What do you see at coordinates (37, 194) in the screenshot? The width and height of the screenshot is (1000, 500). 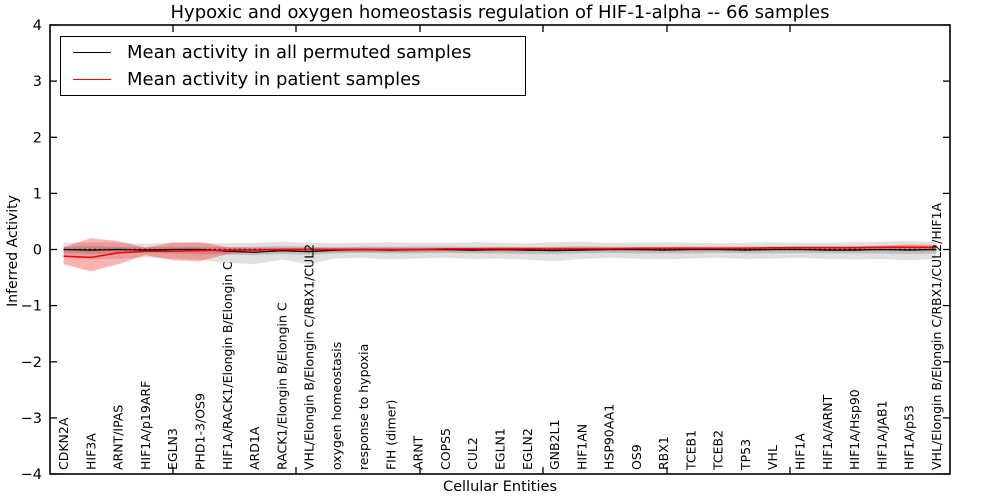 I see `y-tick-label: 1` at bounding box center [37, 194].